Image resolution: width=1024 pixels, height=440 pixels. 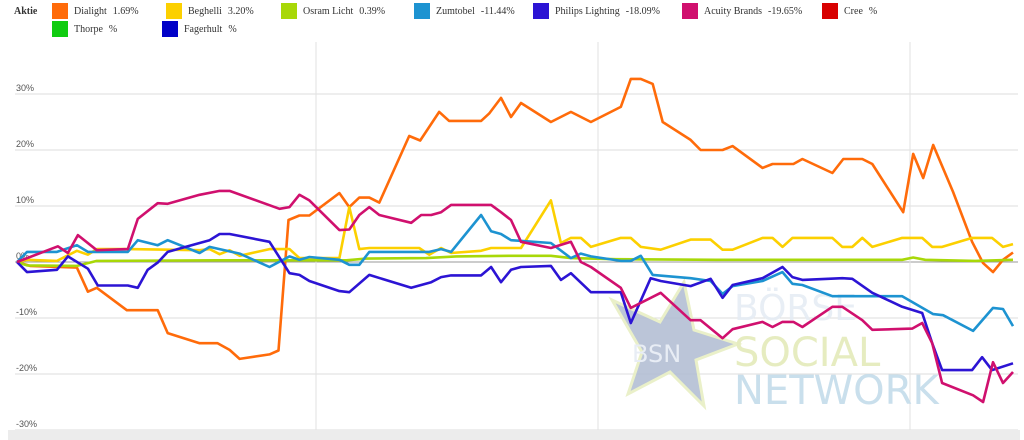 What do you see at coordinates (88, 29) in the screenshot?
I see `legend-label: Thorpe` at bounding box center [88, 29].